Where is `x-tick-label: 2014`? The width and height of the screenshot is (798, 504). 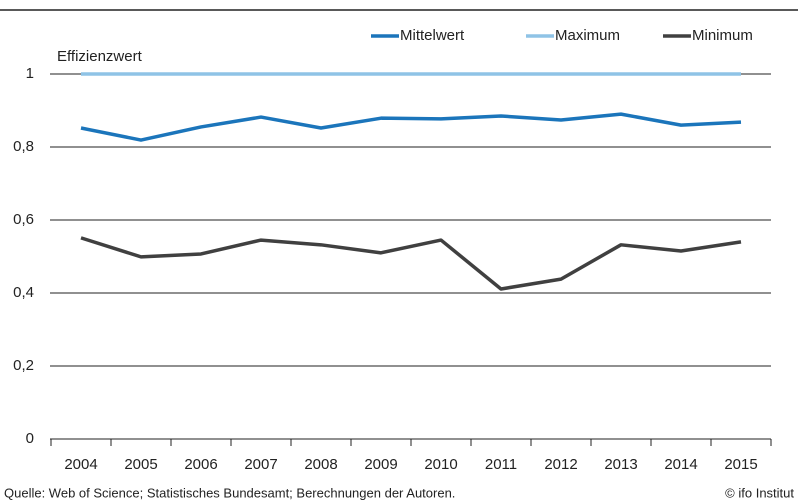
x-tick-label: 2014 is located at coordinates (680, 464).